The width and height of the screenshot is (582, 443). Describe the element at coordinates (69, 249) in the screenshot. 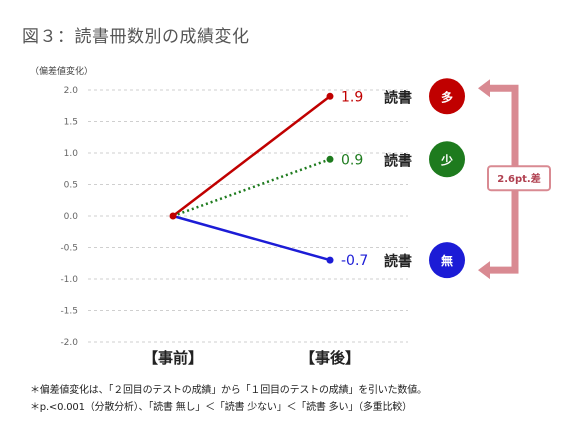

I see `y-tick-label: -0.5` at that location.